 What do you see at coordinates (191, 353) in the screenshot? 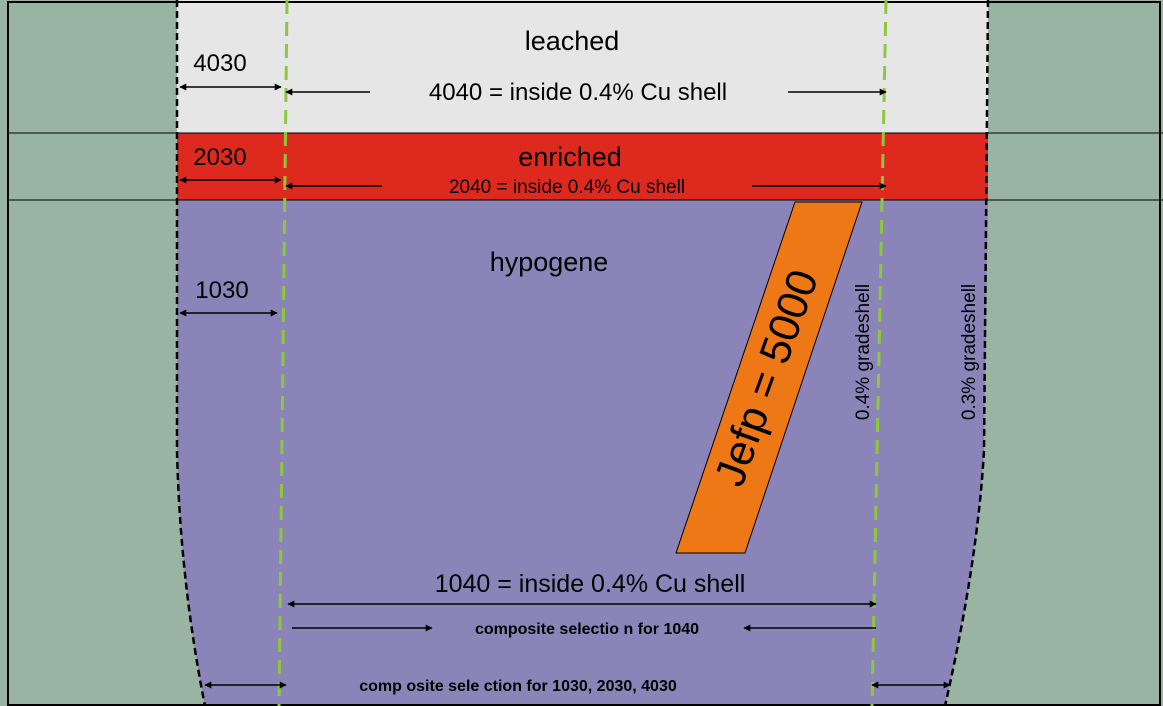
I see `outer-gradeshell-left` at bounding box center [191, 353].